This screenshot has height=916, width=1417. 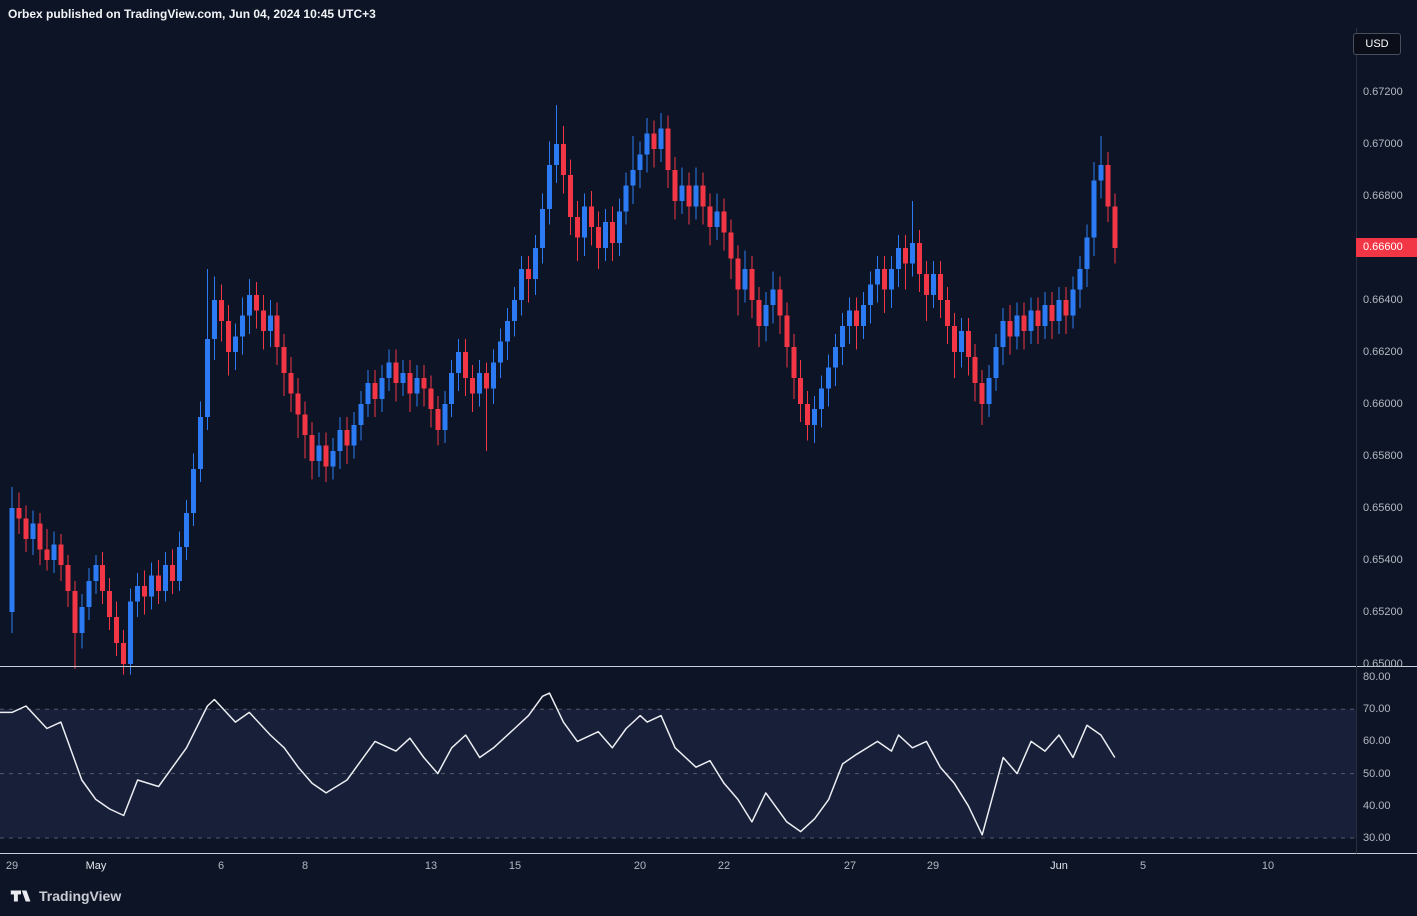 I want to click on time-tick-label: 8, so click(x=305, y=866).